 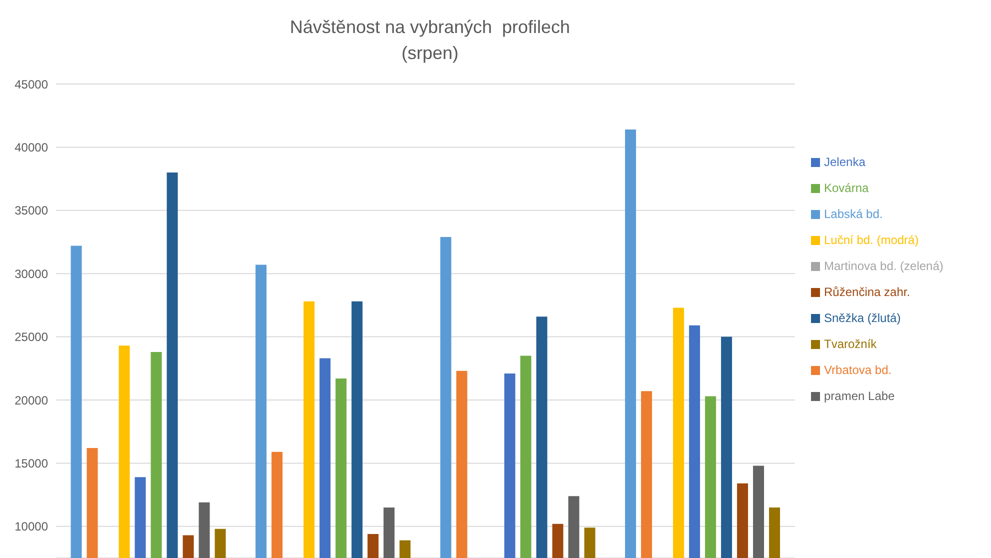 I want to click on legend-label: Růženčina zahr., so click(x=867, y=292).